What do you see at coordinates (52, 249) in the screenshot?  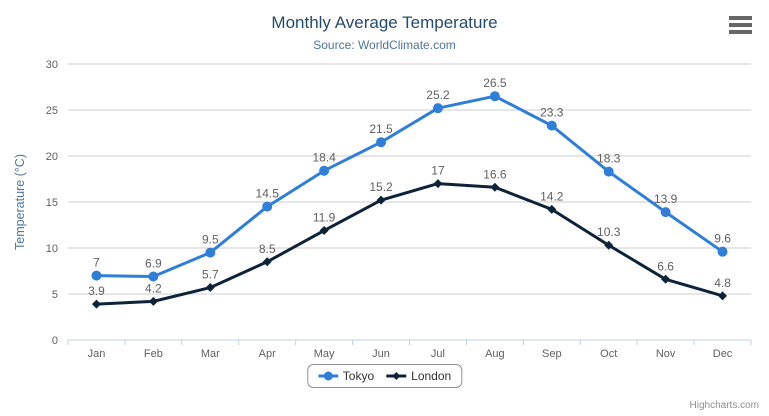 I see `y-axis-label: 10` at bounding box center [52, 249].